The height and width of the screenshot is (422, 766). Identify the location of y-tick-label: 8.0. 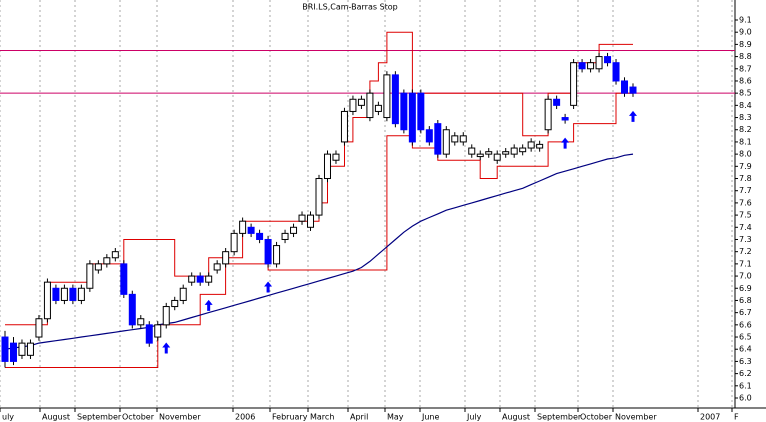
(745, 154).